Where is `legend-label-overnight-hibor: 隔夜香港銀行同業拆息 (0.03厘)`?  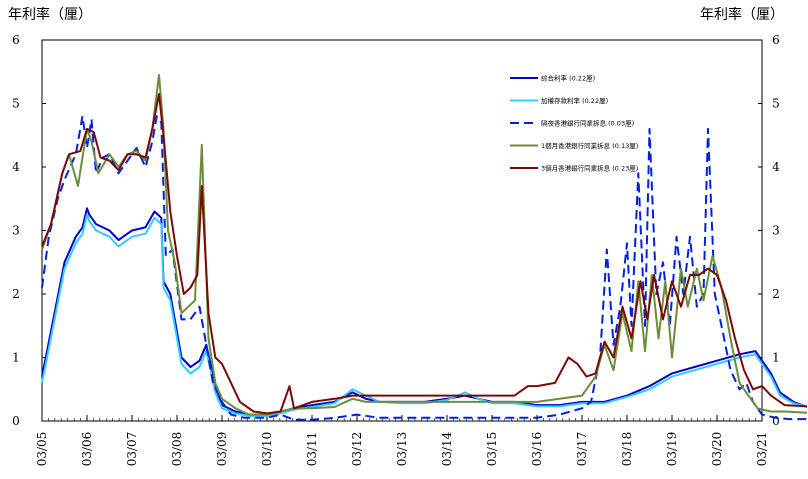 legend-label-overnight-hibor: 隔夜香港銀行同業拆息 (0.03厘) is located at coordinates (587, 123).